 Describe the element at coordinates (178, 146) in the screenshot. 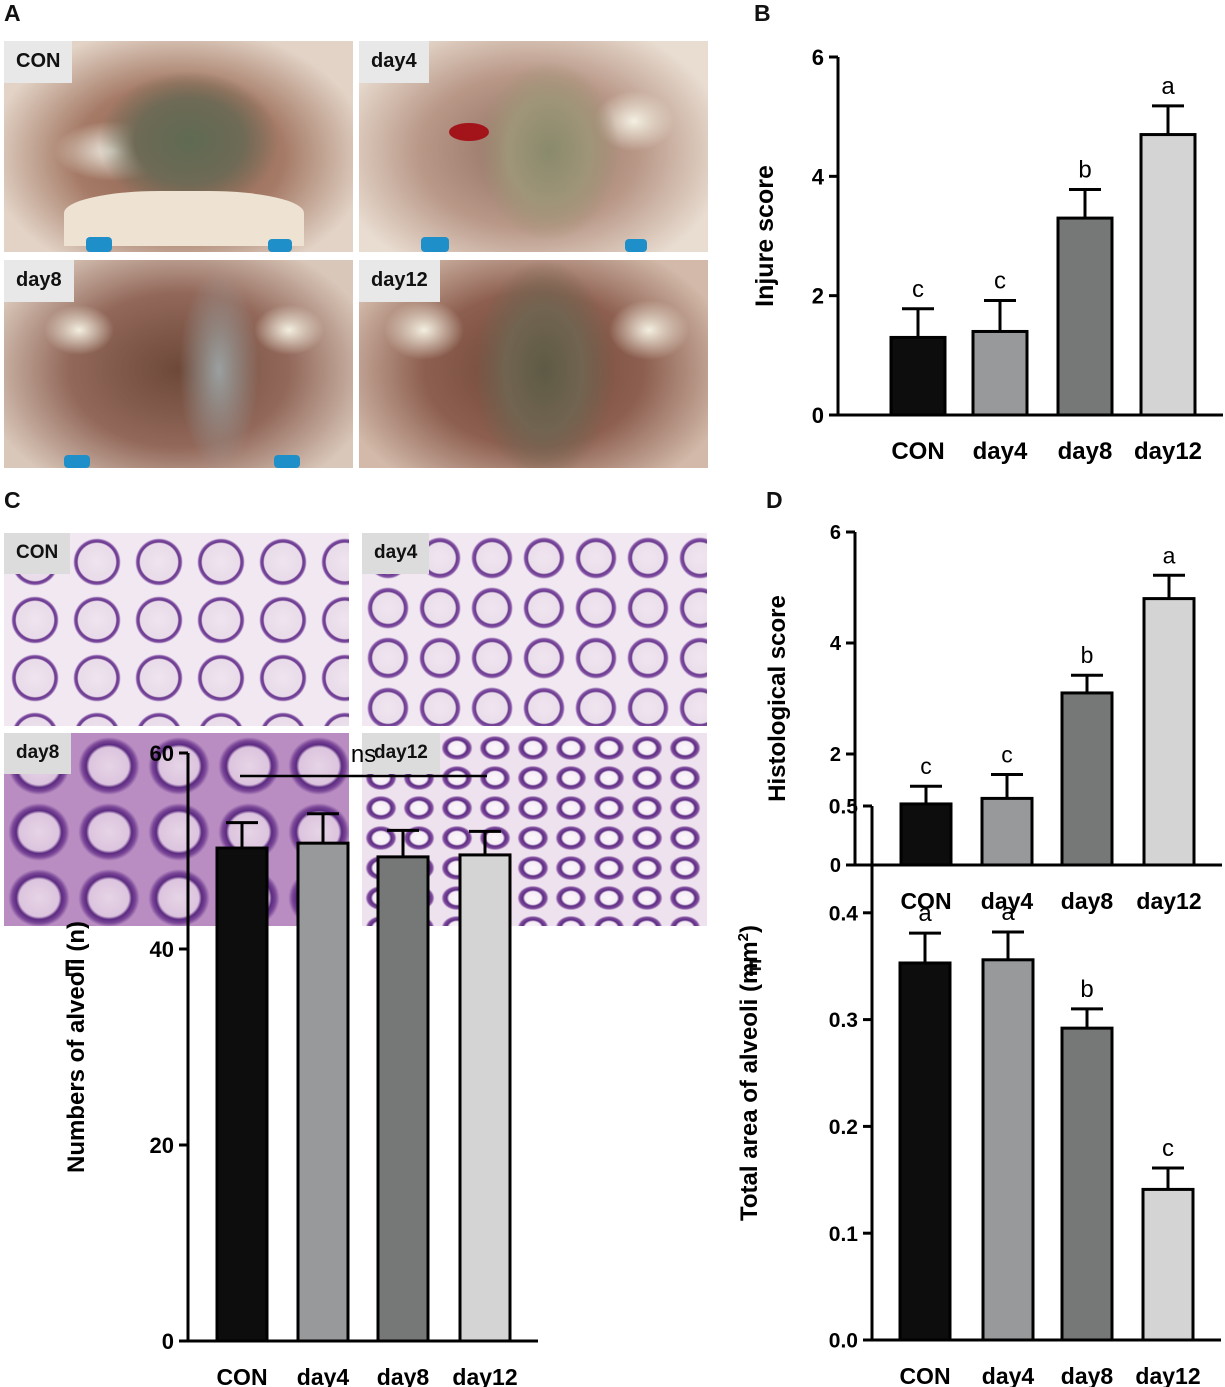

I see `gross-photo-con: CON` at that location.